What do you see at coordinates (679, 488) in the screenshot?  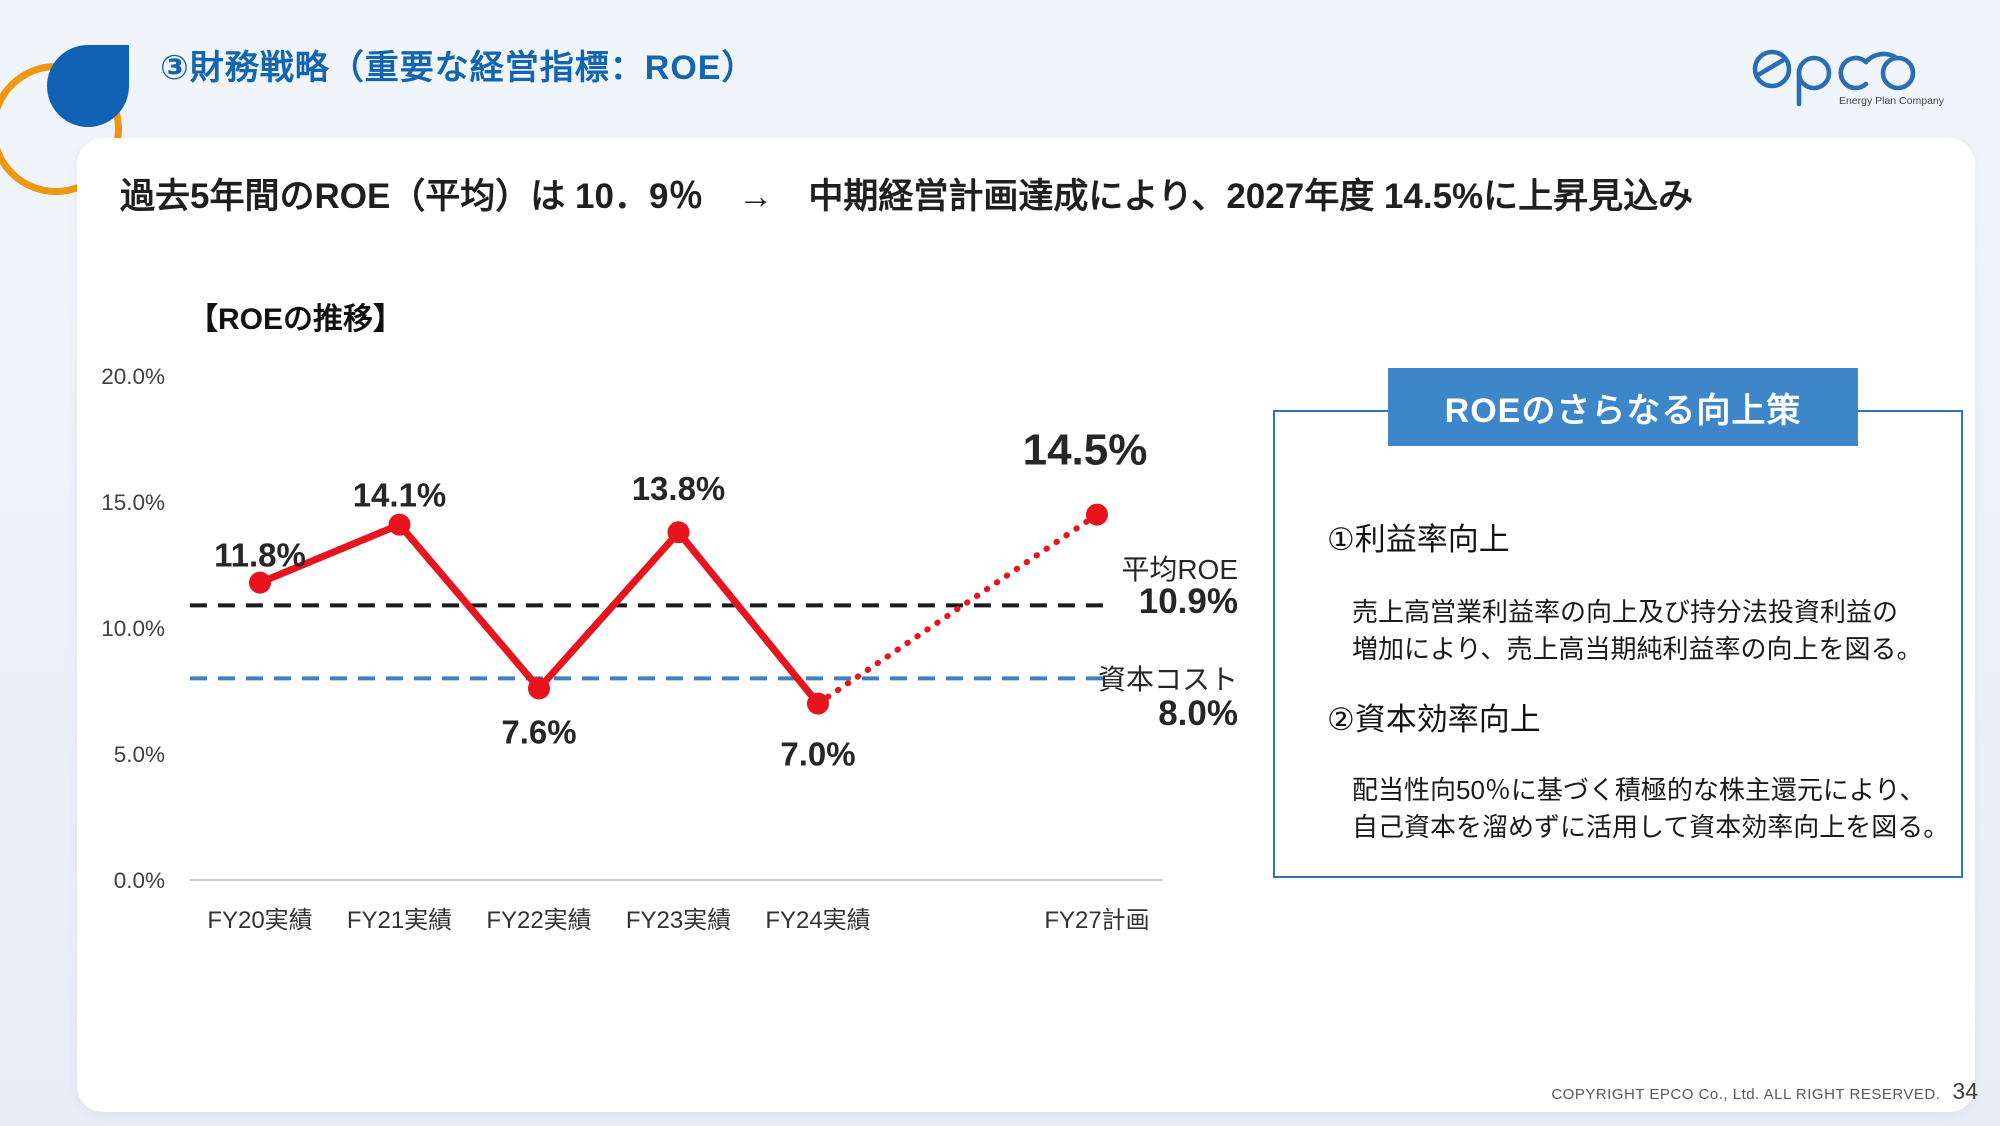 I see `data-label-FY23実績: 13.8%` at bounding box center [679, 488].